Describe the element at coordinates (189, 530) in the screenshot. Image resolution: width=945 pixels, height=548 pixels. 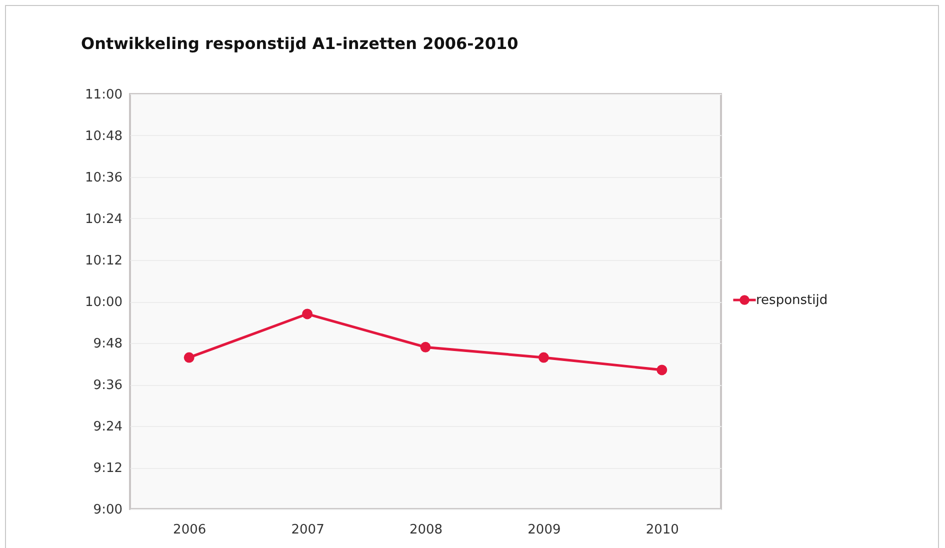
I see `x-tick-label: 2006` at that location.